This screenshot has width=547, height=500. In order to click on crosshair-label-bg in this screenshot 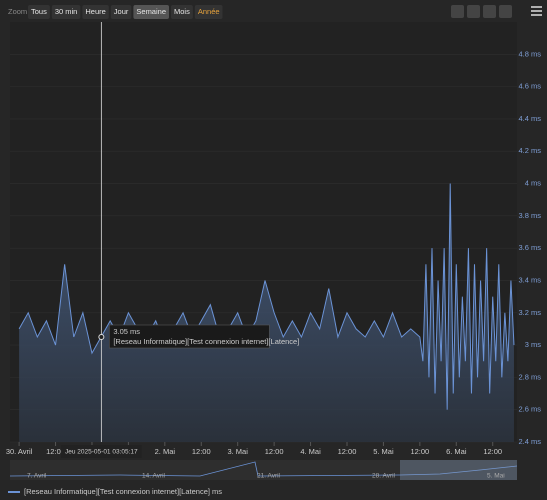, I will do `click(101, 451)`.